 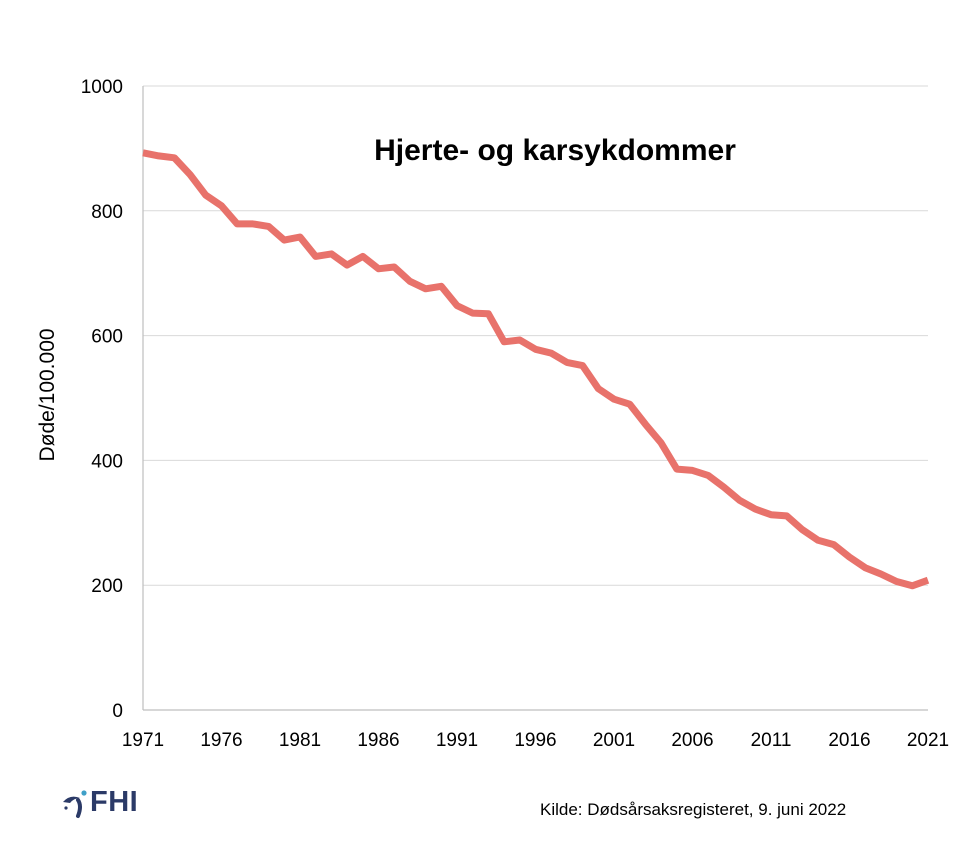 I want to click on x-tick-label: 1996, so click(x=535, y=740).